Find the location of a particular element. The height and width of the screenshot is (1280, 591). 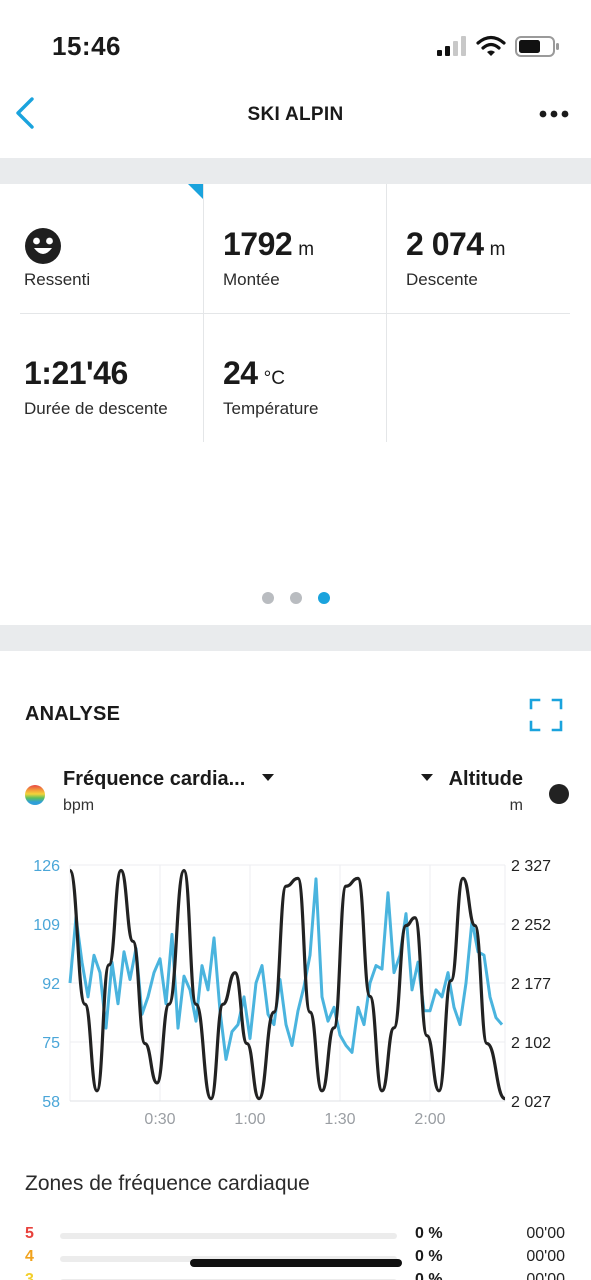

x-tick-label: 1:30 is located at coordinates (339, 1119).